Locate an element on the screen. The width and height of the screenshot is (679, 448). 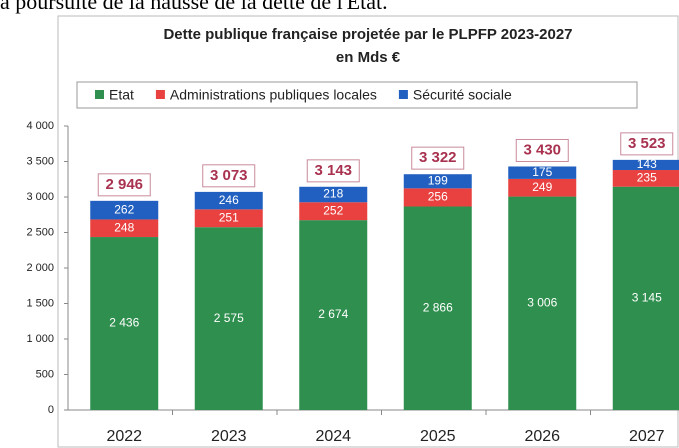
data-label: 256 is located at coordinates (438, 197).